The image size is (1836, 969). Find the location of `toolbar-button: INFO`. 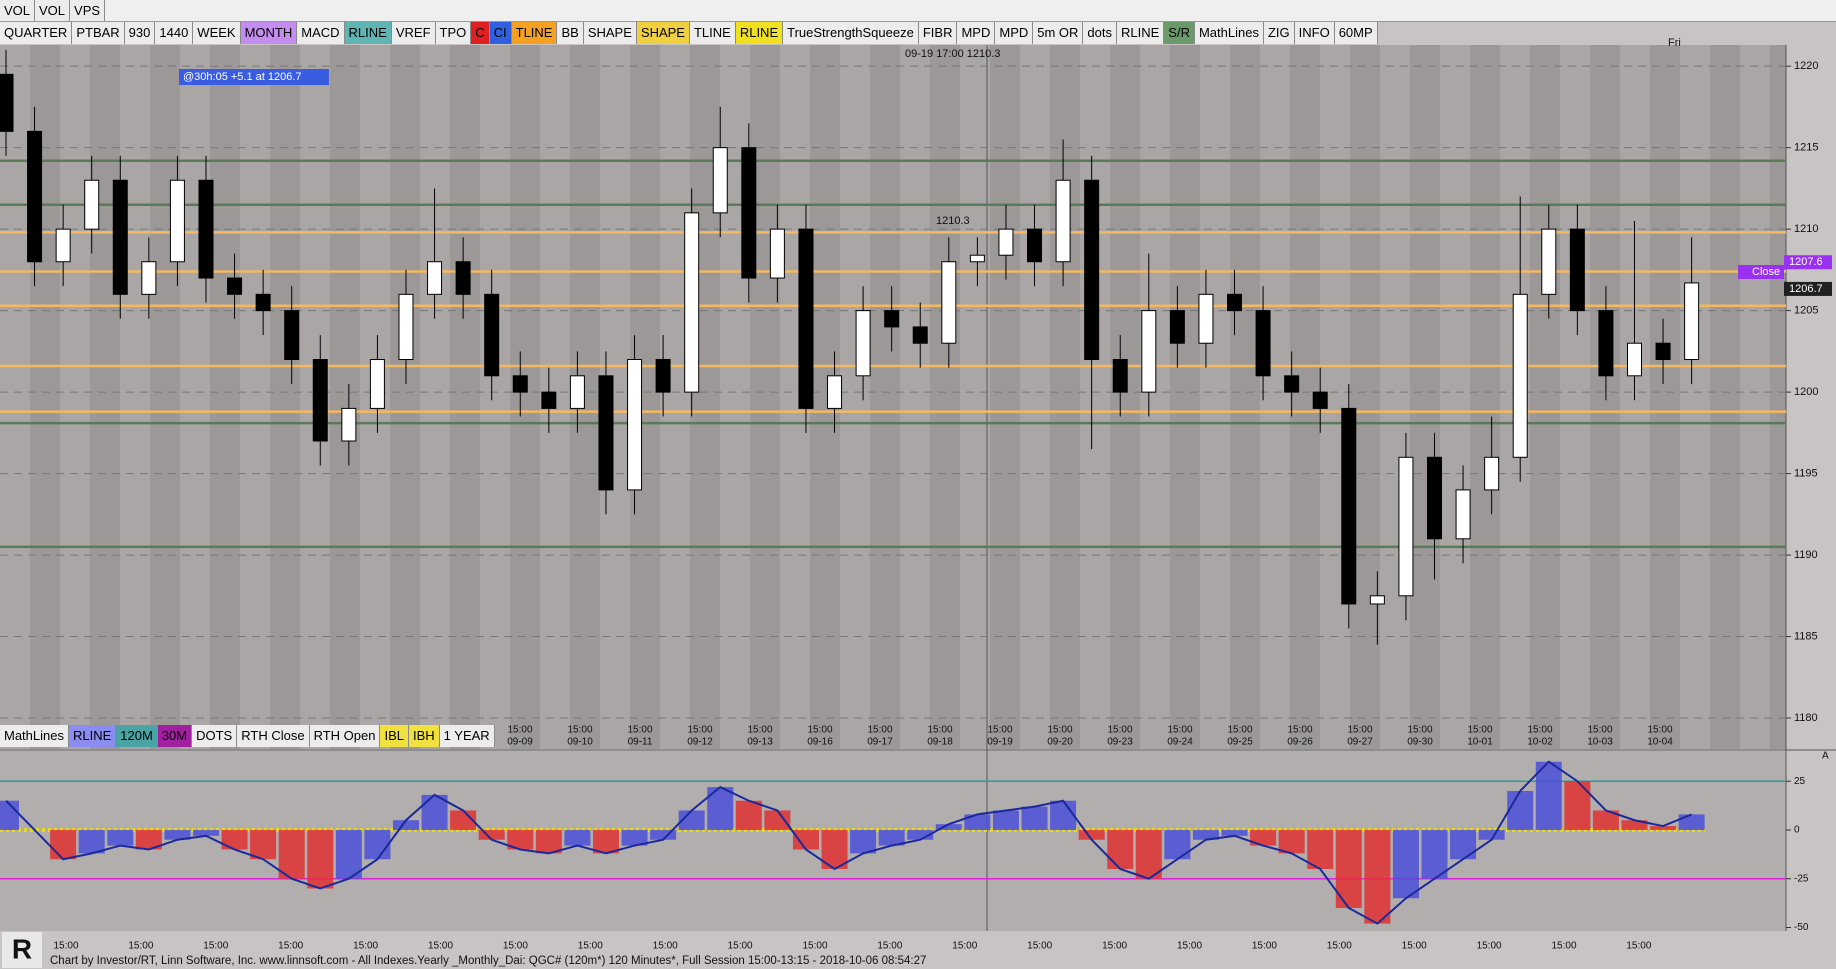

toolbar-button: INFO is located at coordinates (1314, 33).